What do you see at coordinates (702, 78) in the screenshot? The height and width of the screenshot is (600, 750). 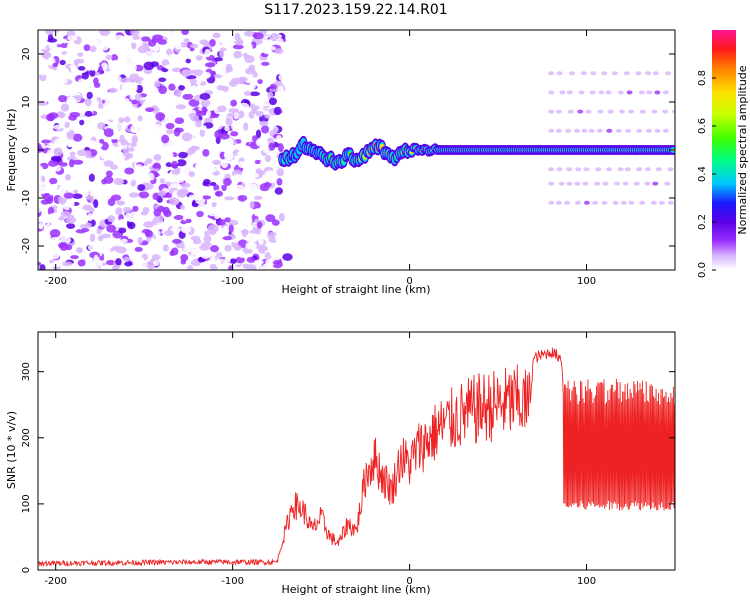 I see `colorbar-tick-label: 0.8` at bounding box center [702, 78].